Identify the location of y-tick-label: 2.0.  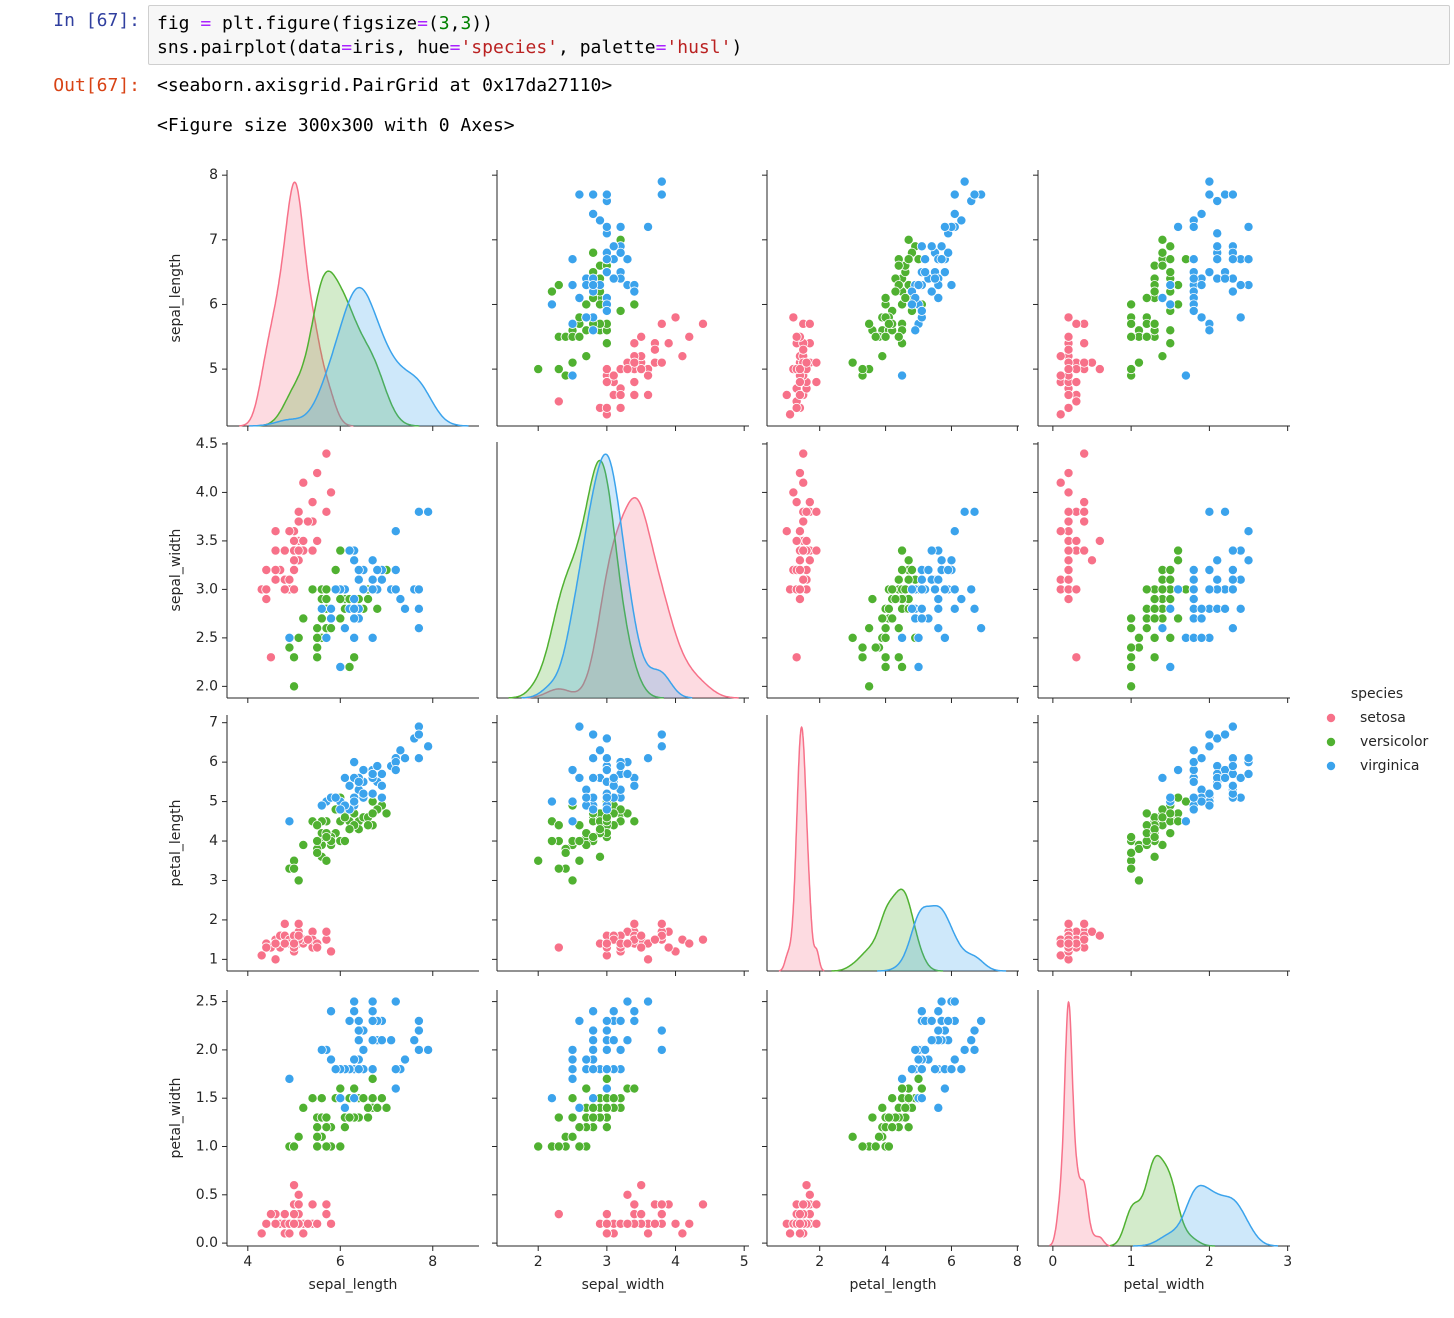
(207, 1050).